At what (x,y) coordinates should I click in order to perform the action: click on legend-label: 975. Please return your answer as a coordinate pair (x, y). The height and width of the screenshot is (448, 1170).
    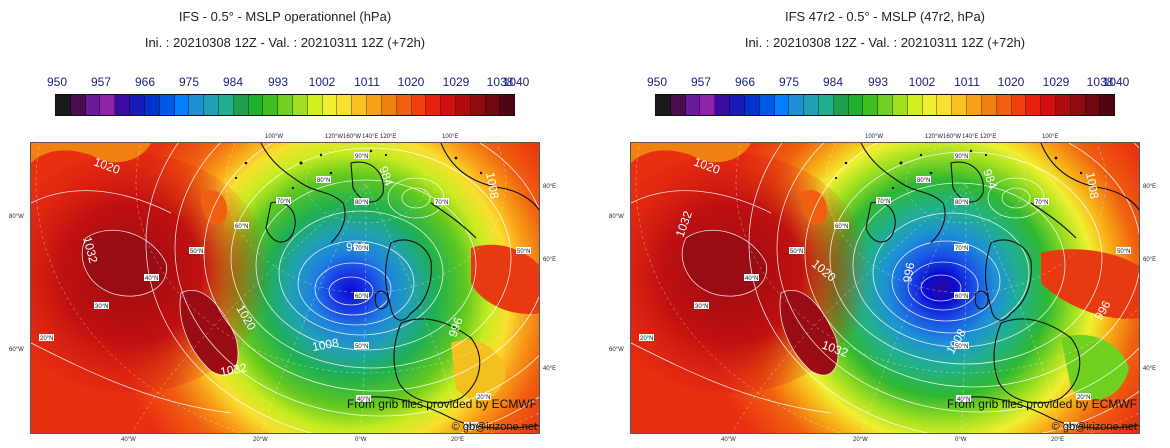
    Looking at the image, I should click on (189, 82).